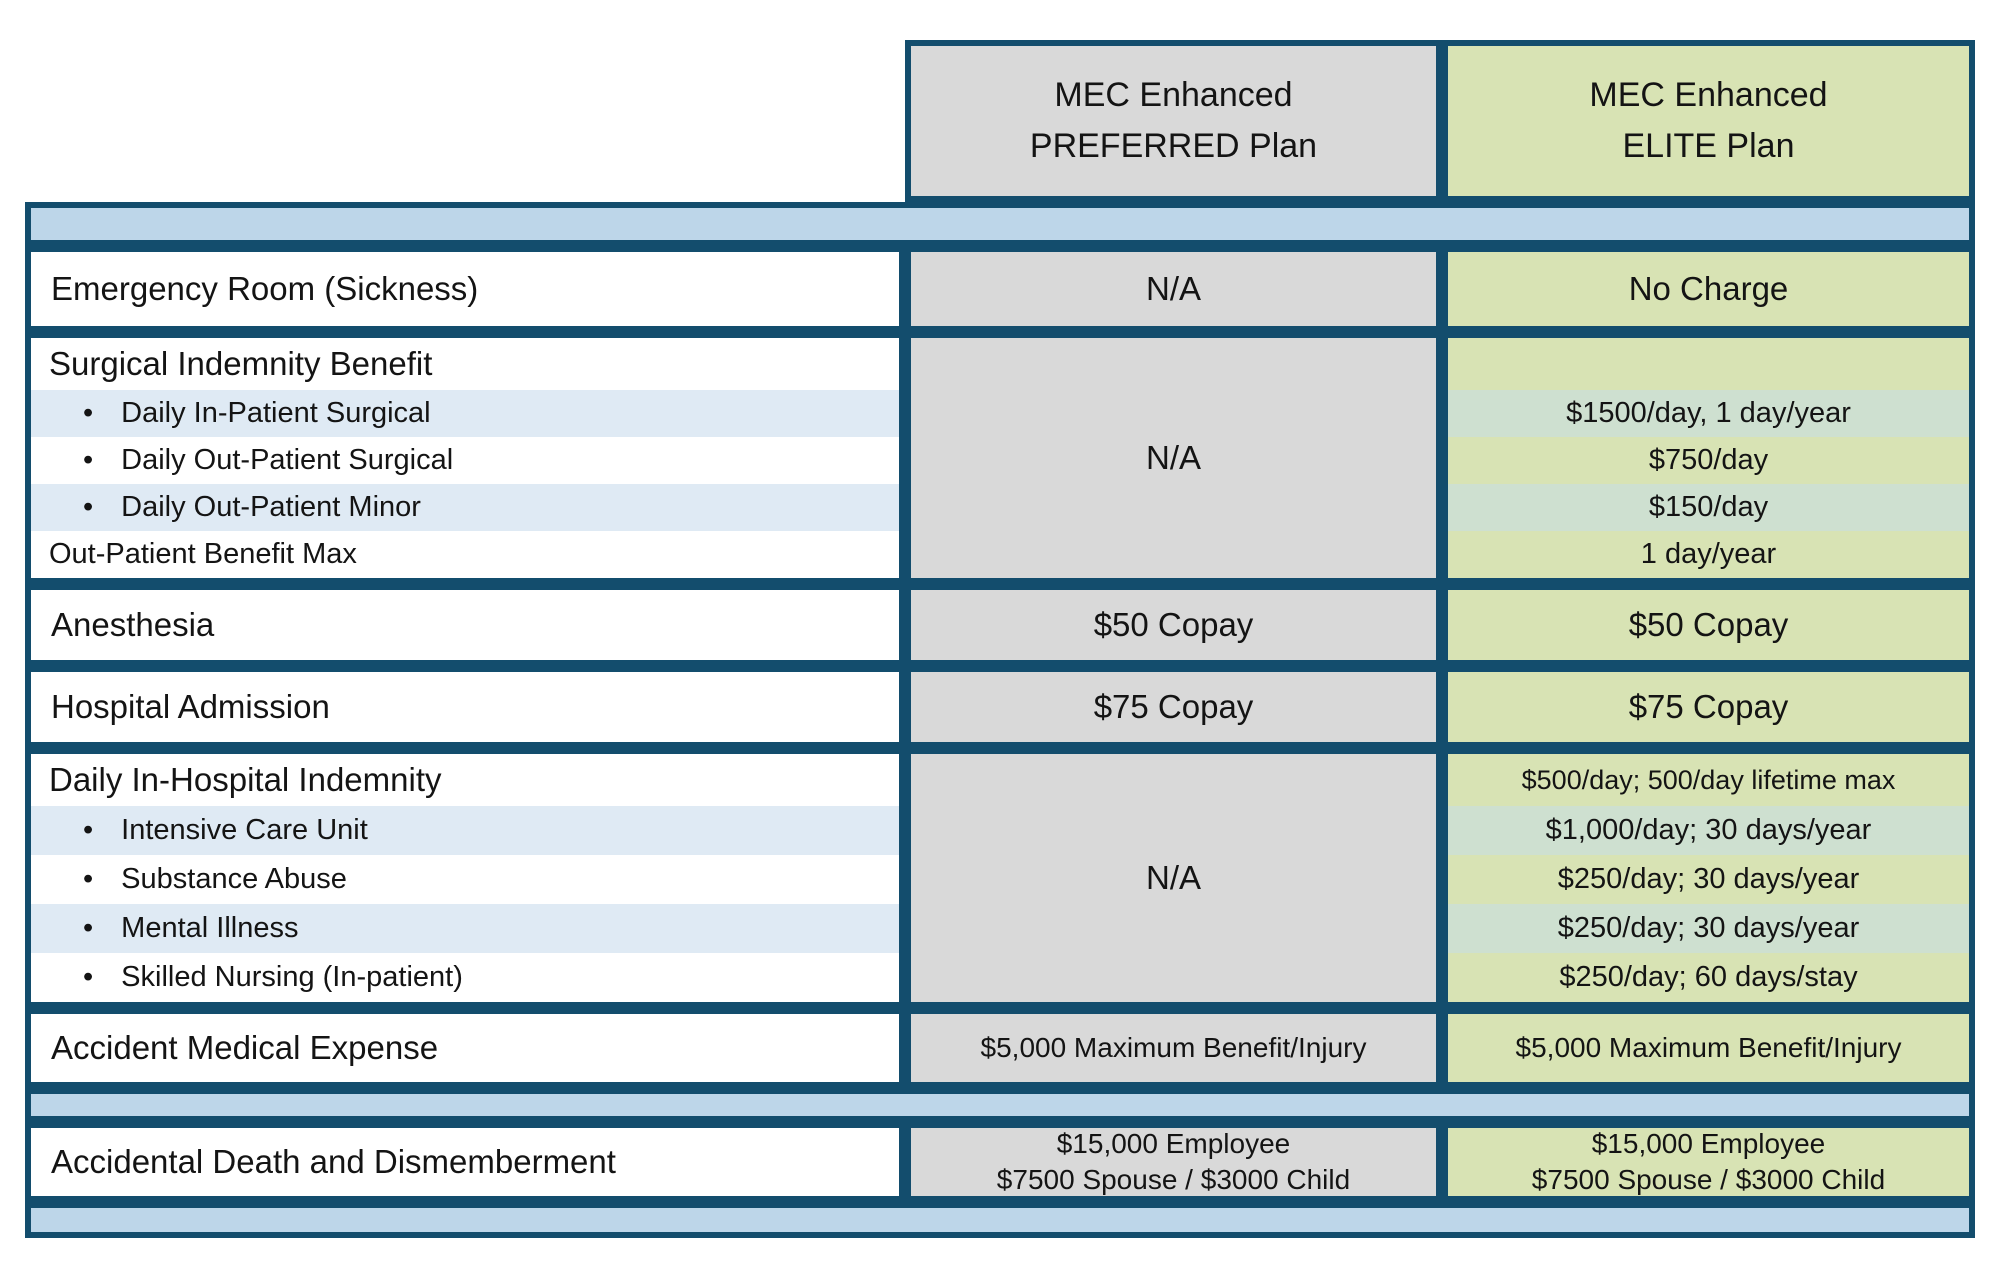 The image size is (2000, 1286). Describe the element at coordinates (1000, 224) in the screenshot. I see `divider-band-top` at that location.